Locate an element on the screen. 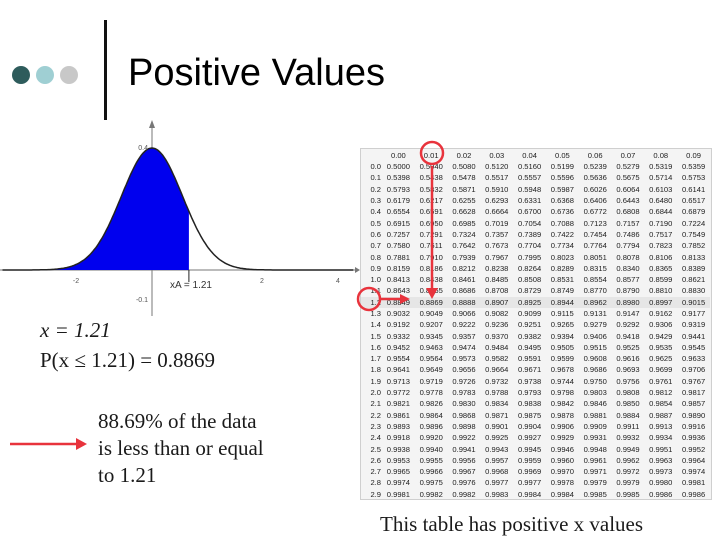 This screenshot has height=540, width=720. table-cell: 0.8577 is located at coordinates (628, 280).